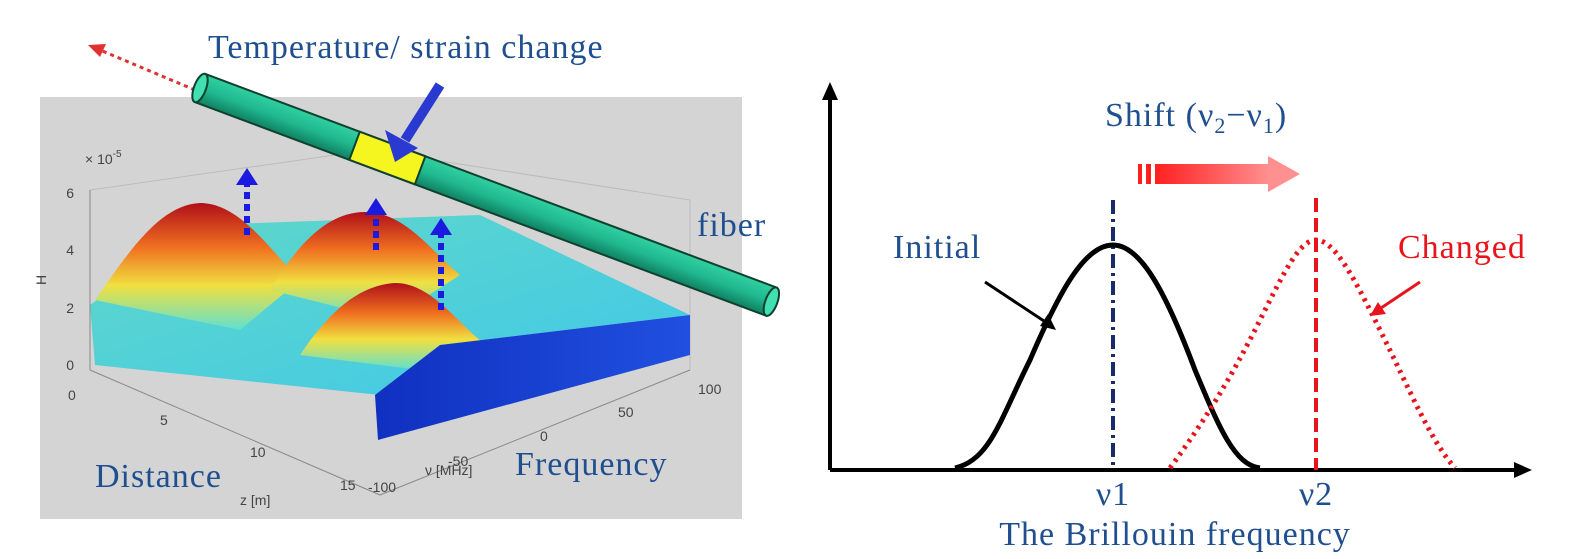 The image size is (1569, 559). Describe the element at coordinates (147, 70) in the screenshot. I see `direction-arrow` at that location.